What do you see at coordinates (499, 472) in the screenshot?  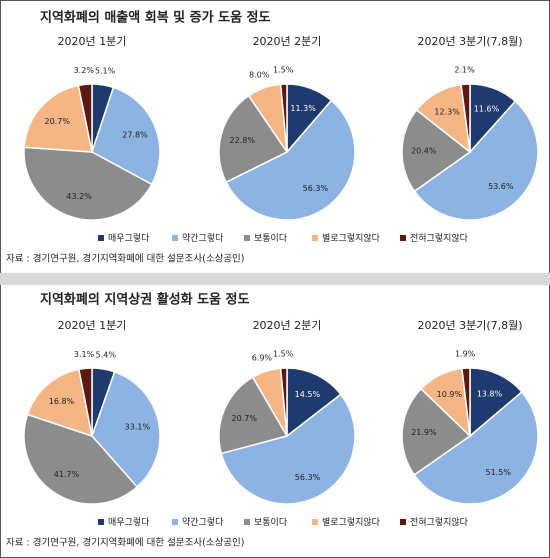 I see `data-label: 51.5%` at bounding box center [499, 472].